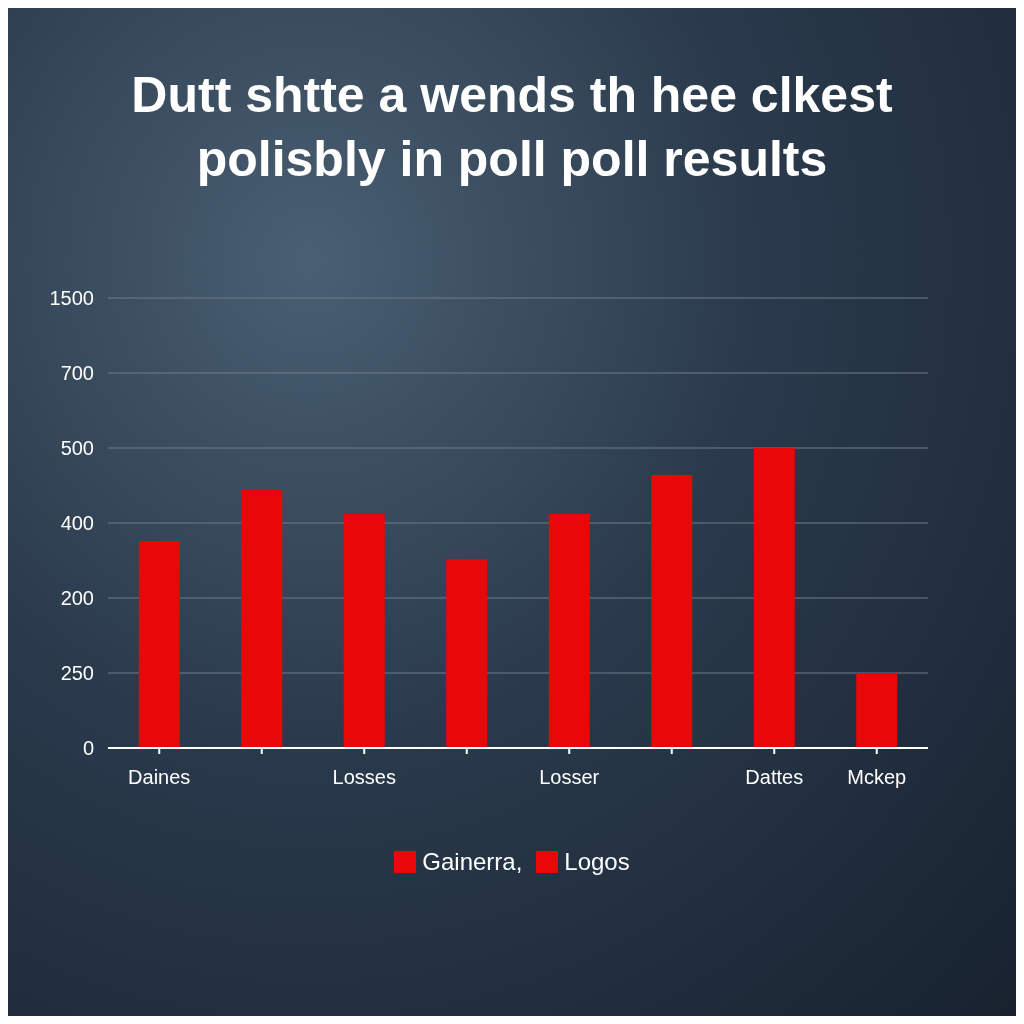 The width and height of the screenshot is (1024, 1024). Describe the element at coordinates (877, 777) in the screenshot. I see `x-tick-label: Mckep` at that location.